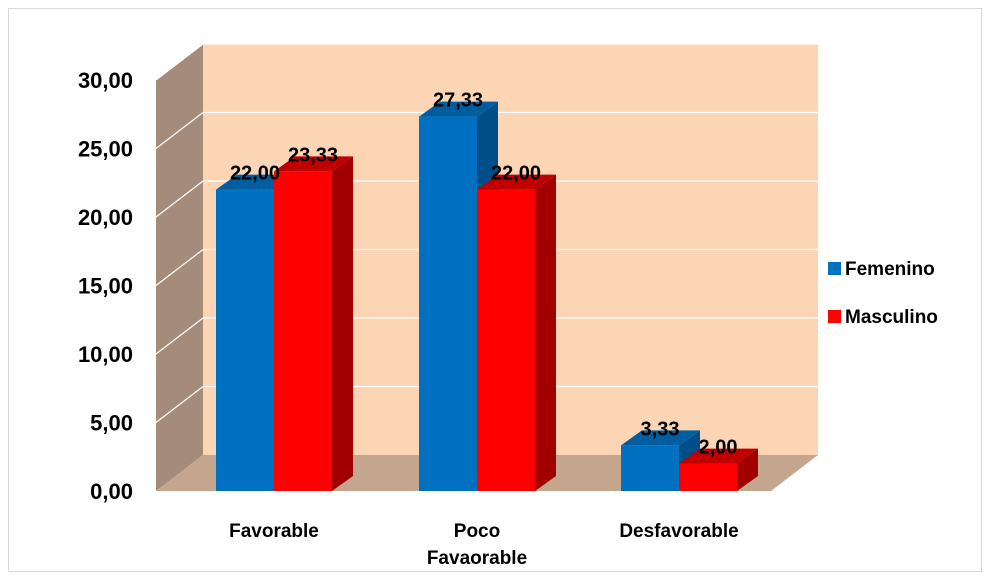 The height and width of the screenshot is (580, 992). I want to click on bar-femenino, so click(660, 460).